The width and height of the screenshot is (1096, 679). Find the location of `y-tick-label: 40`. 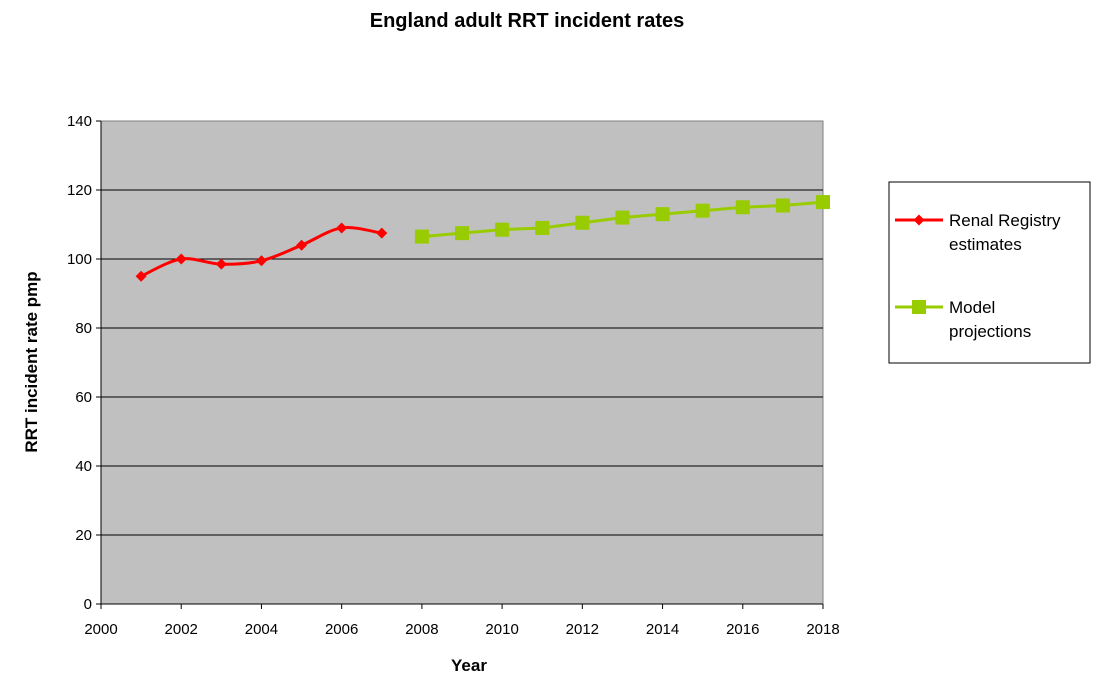

y-tick-label: 40 is located at coordinates (83, 466).